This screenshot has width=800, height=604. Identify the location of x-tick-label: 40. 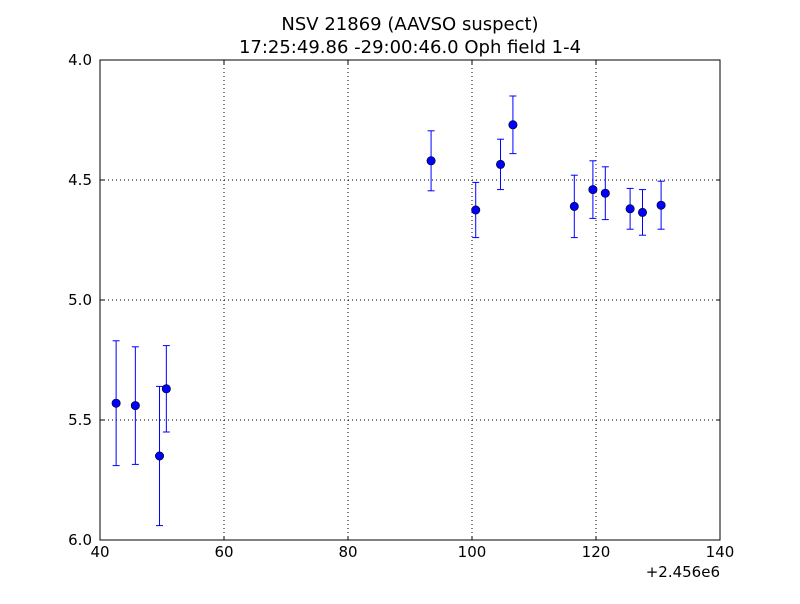
(99, 552).